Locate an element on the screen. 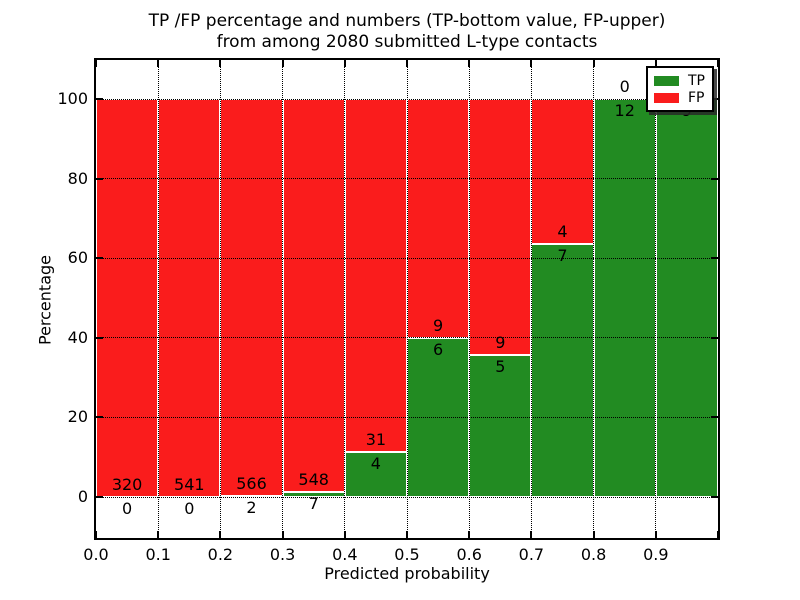  fp-count-label: 9 is located at coordinates (438, 325).